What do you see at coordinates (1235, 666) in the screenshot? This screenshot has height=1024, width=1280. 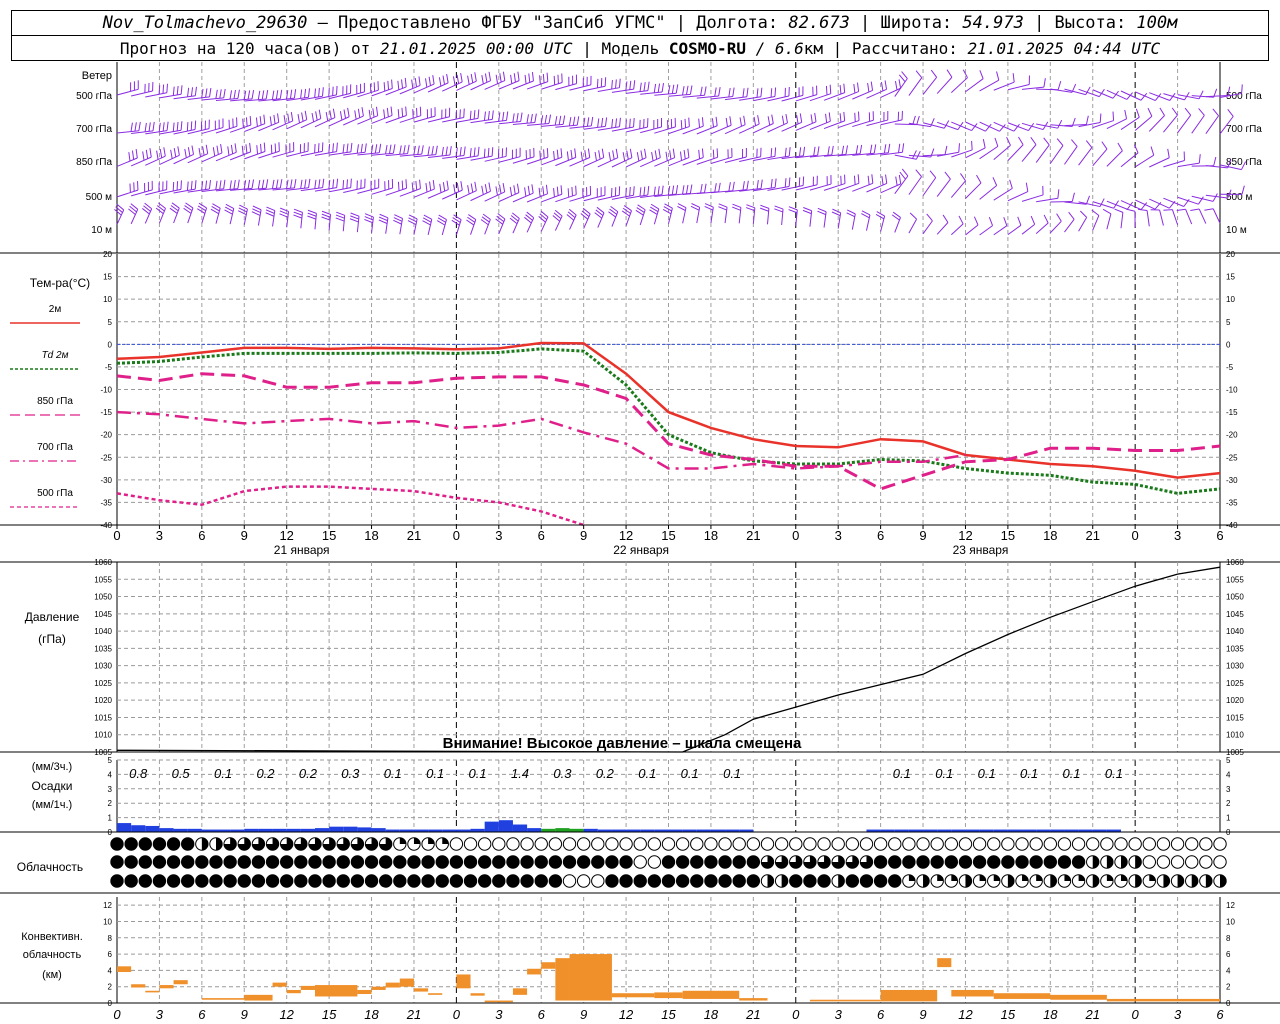 I see `pressure-tick-right: 1030` at bounding box center [1235, 666].